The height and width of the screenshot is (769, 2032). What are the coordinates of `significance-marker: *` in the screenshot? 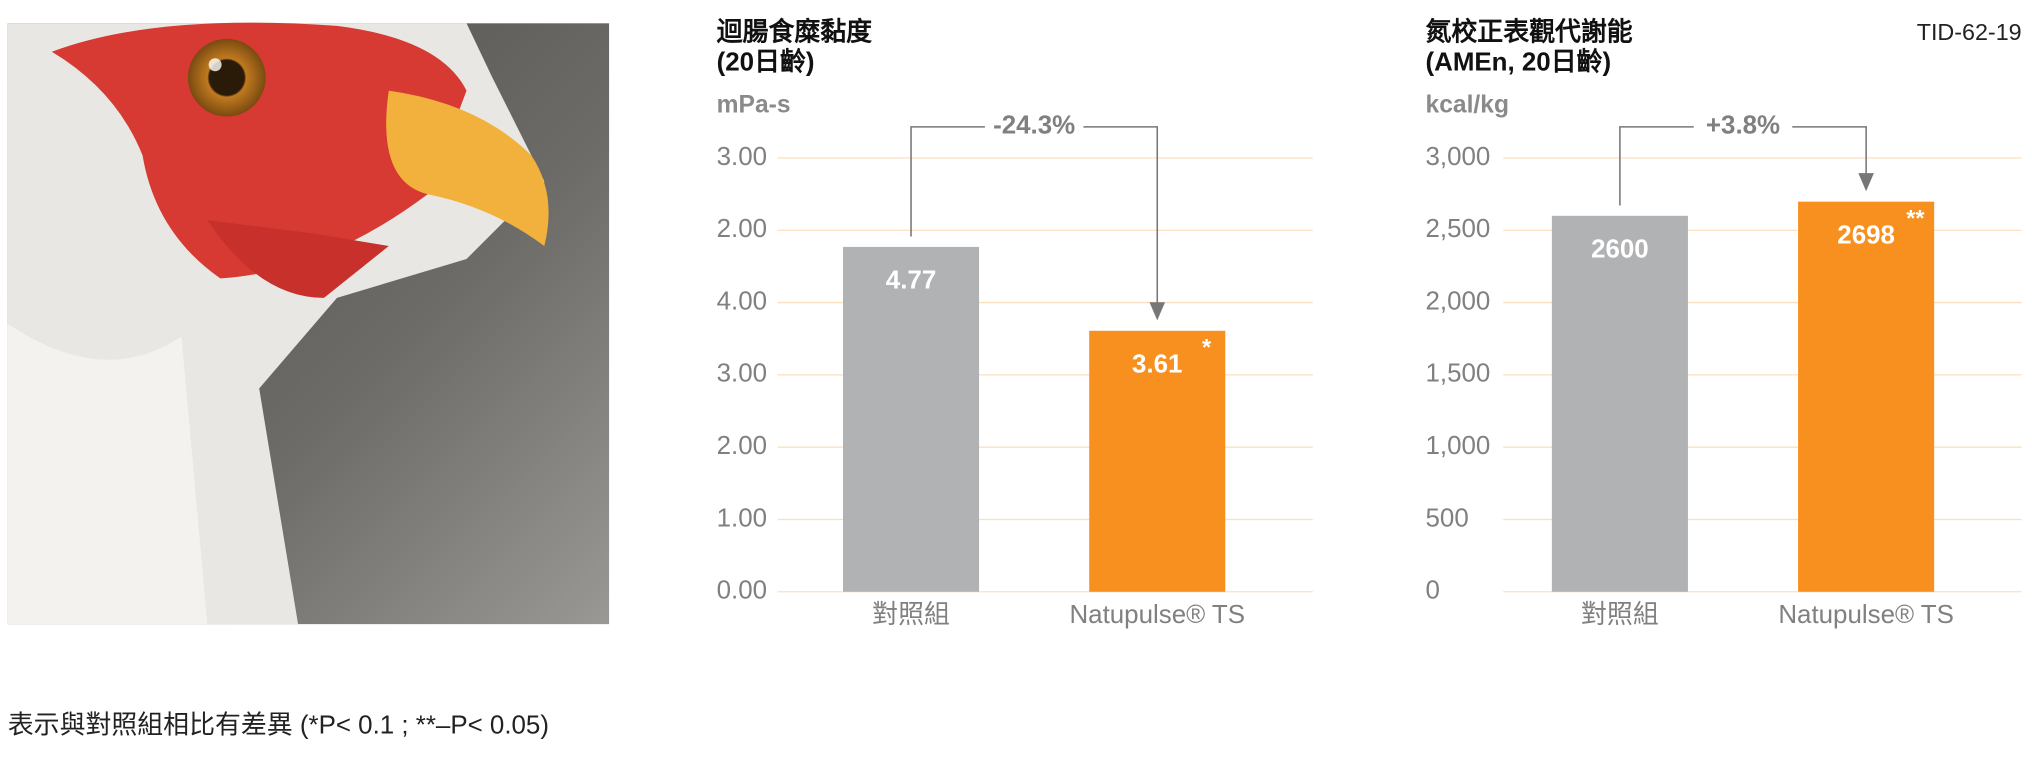 It's located at (1207, 347).